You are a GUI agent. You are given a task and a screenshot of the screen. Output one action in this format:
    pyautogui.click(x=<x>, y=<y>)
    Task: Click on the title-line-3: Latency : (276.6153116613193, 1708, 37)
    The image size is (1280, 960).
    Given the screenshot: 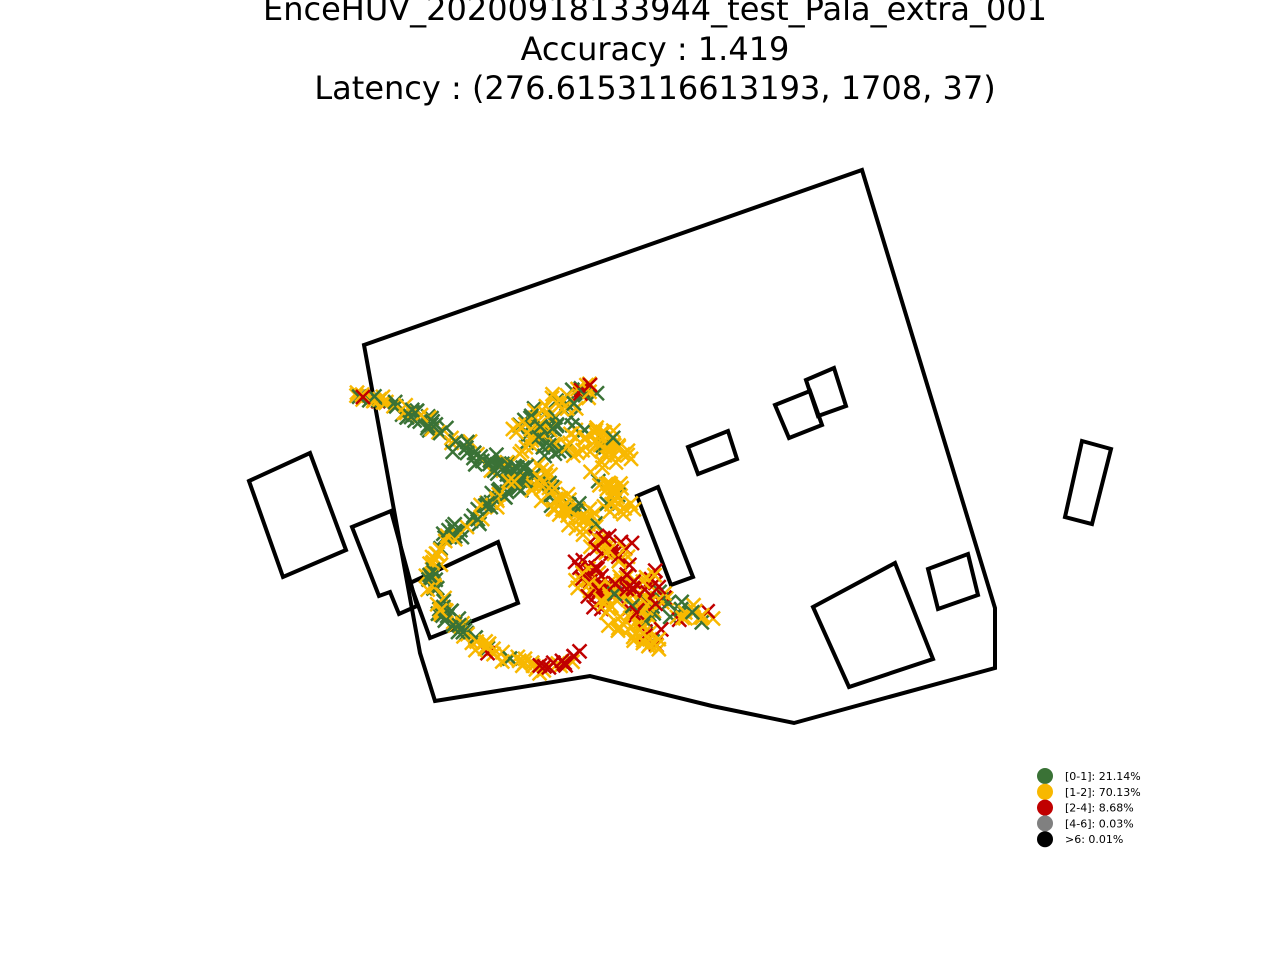 What is the action you would take?
    pyautogui.click(x=654, y=88)
    